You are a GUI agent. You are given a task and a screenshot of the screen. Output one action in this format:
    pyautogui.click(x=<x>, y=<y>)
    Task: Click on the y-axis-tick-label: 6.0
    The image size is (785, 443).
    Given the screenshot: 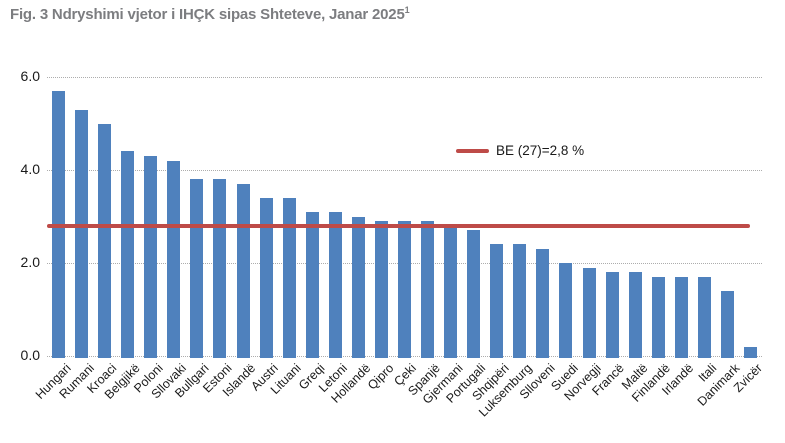 What is the action you would take?
    pyautogui.click(x=30, y=76)
    